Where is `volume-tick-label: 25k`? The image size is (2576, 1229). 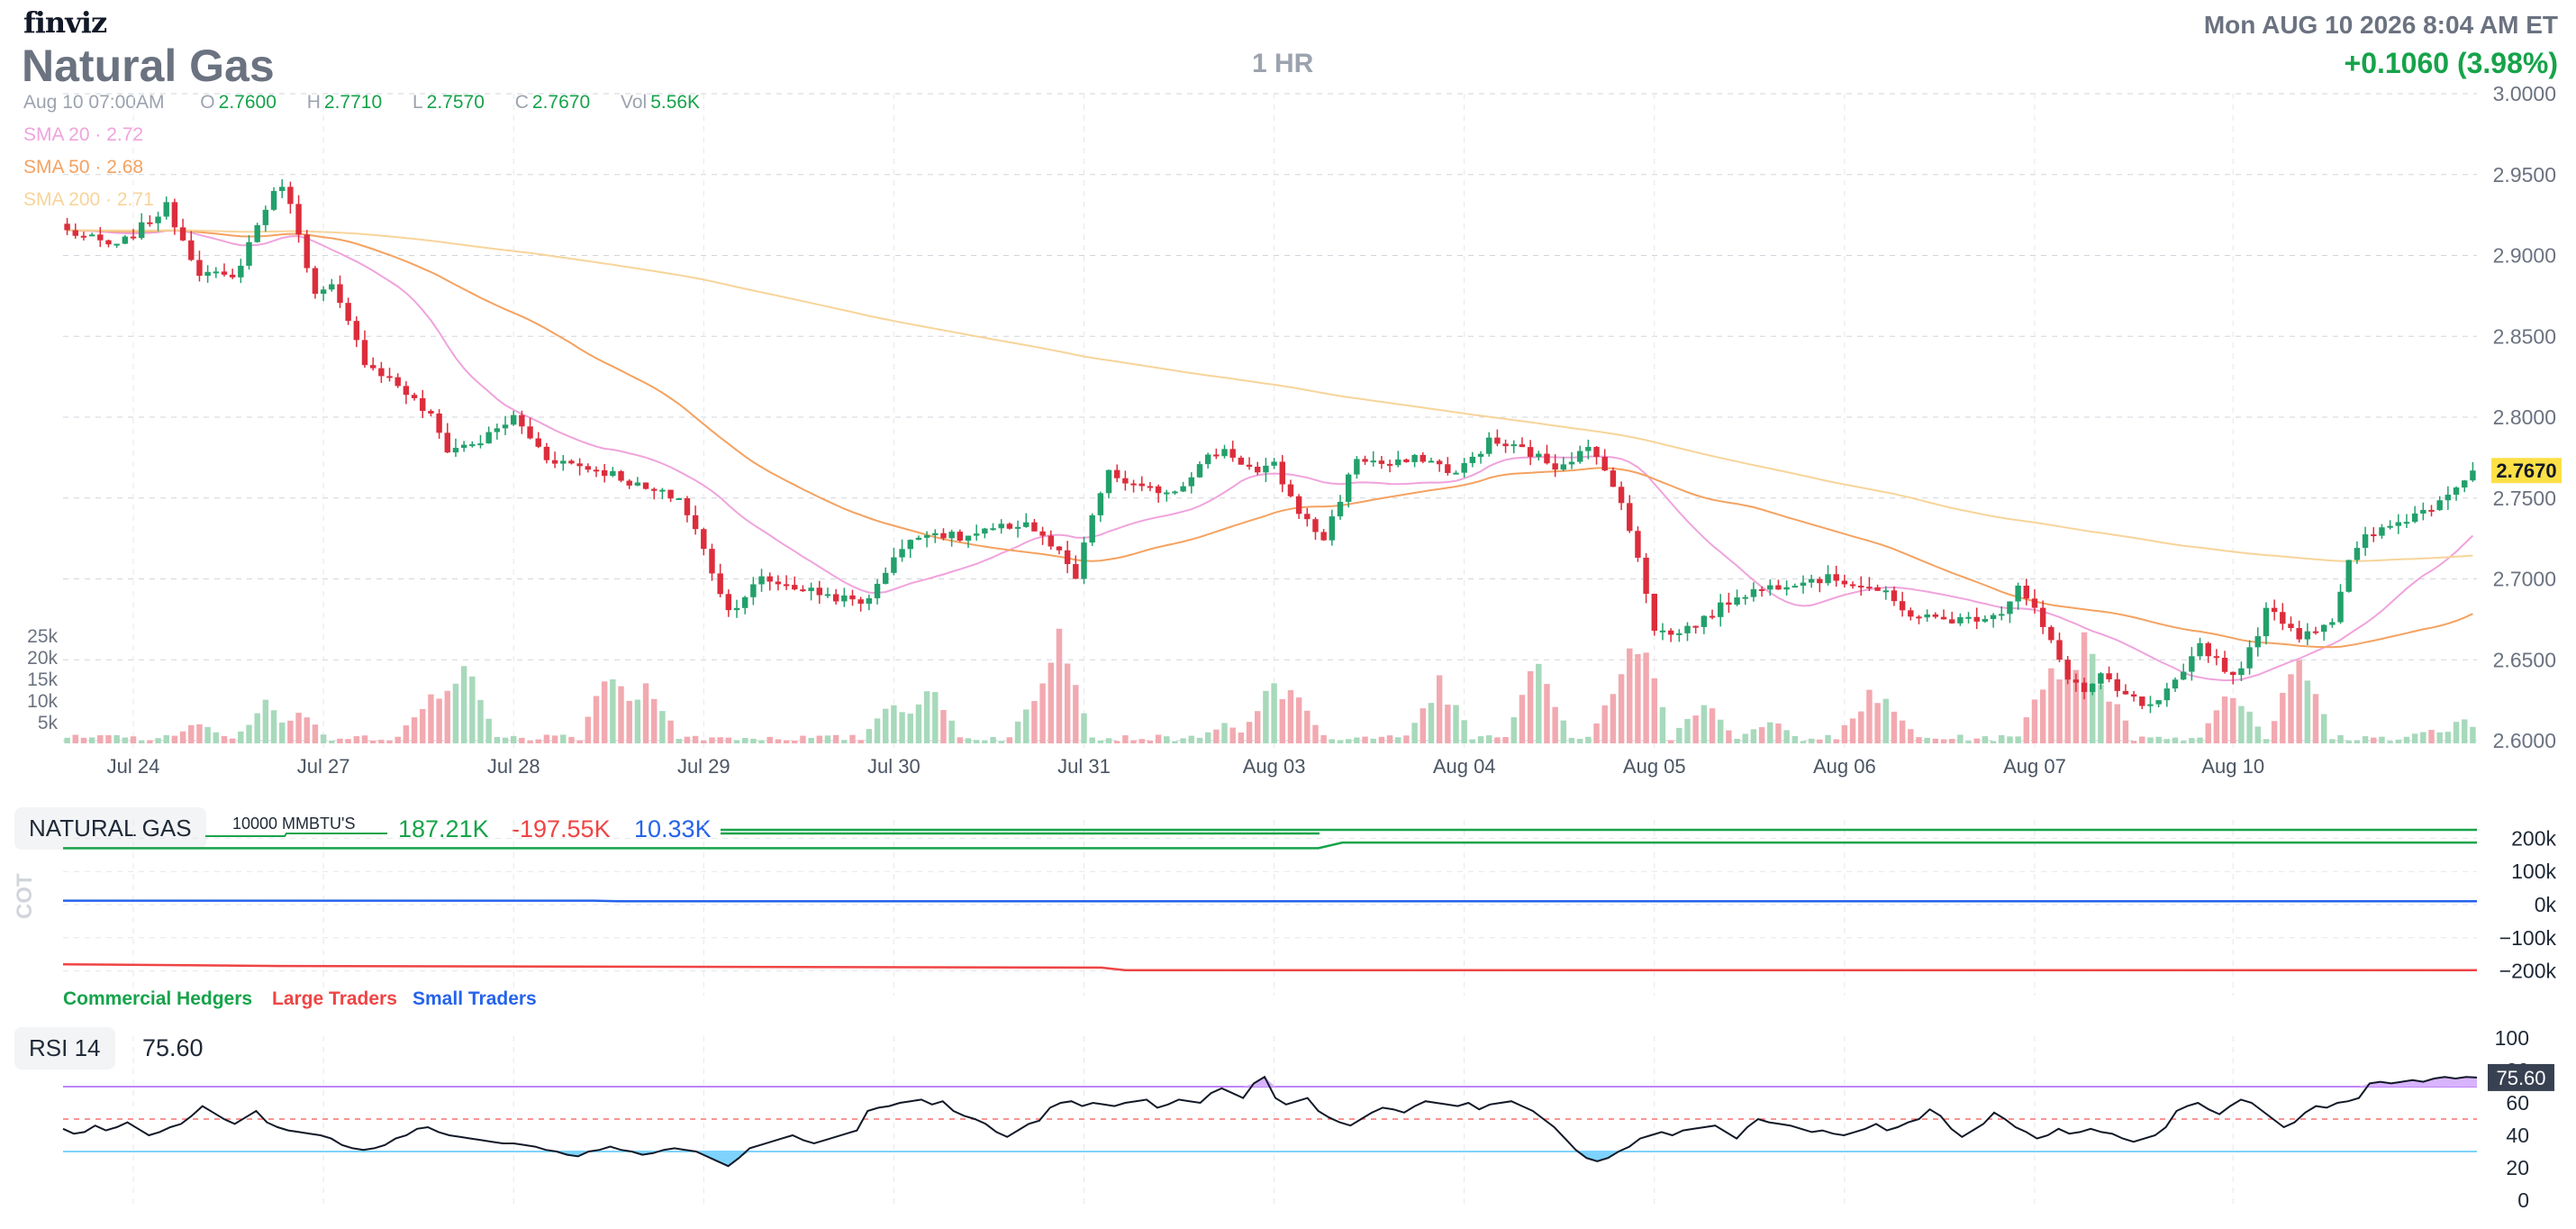
volume-tick-label: 25k is located at coordinates (42, 636).